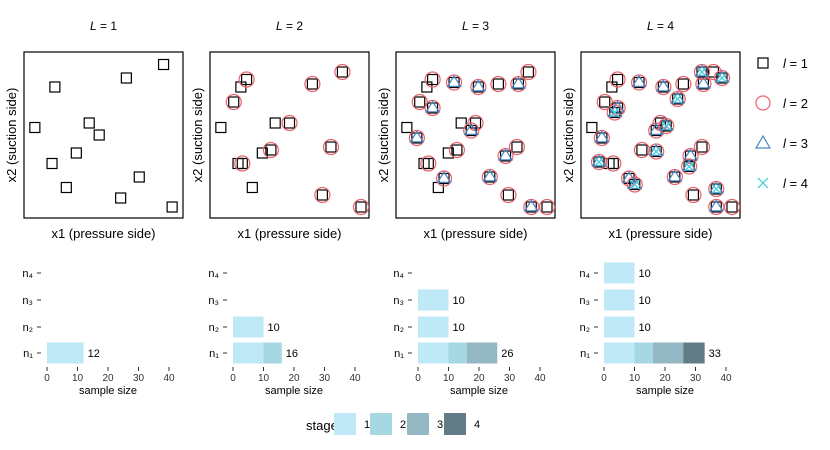 This screenshot has width=830, height=450. I want to click on x-axis-label-1: x1 (pressure side), so click(103, 233).